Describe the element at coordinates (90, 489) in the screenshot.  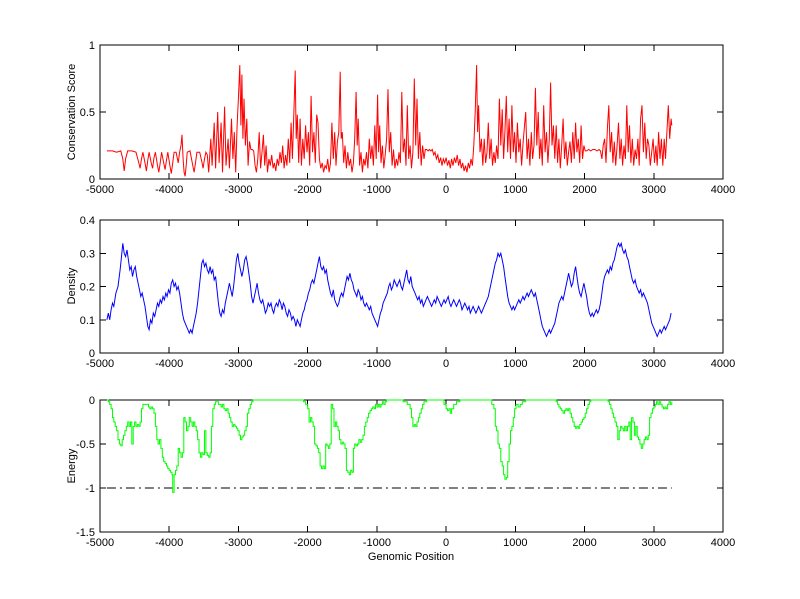
I see `y-tick-label: -1` at that location.